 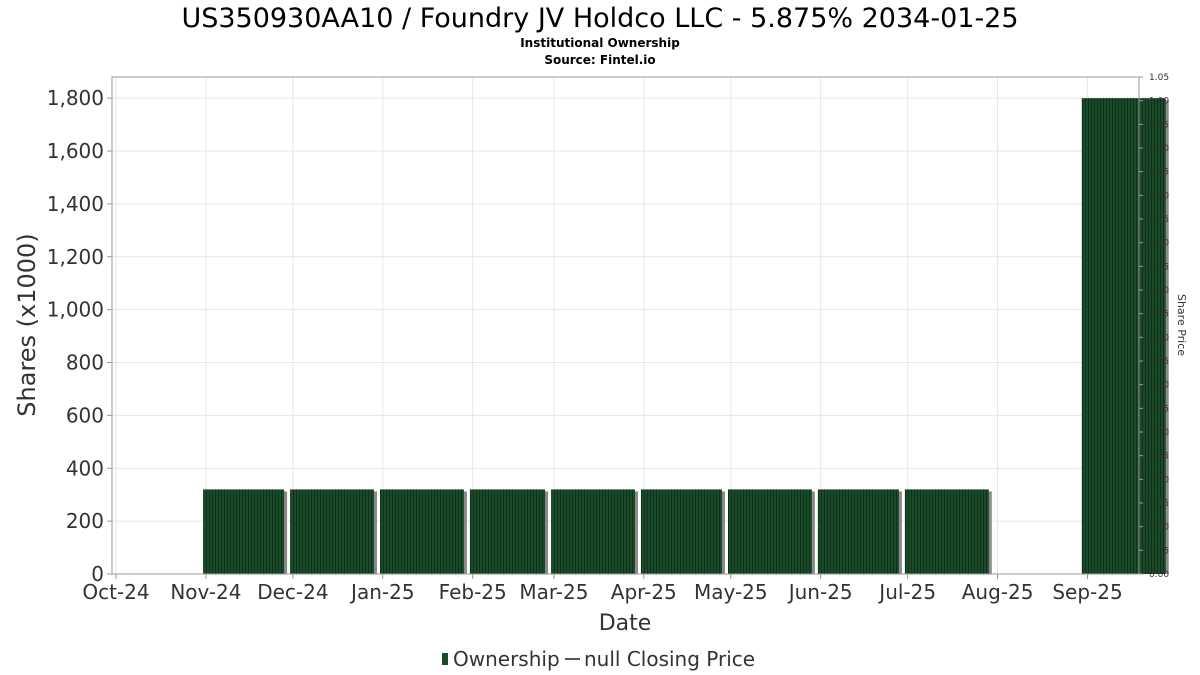 I want to click on y2-tick-label: 0.25, so click(x=1159, y=457).